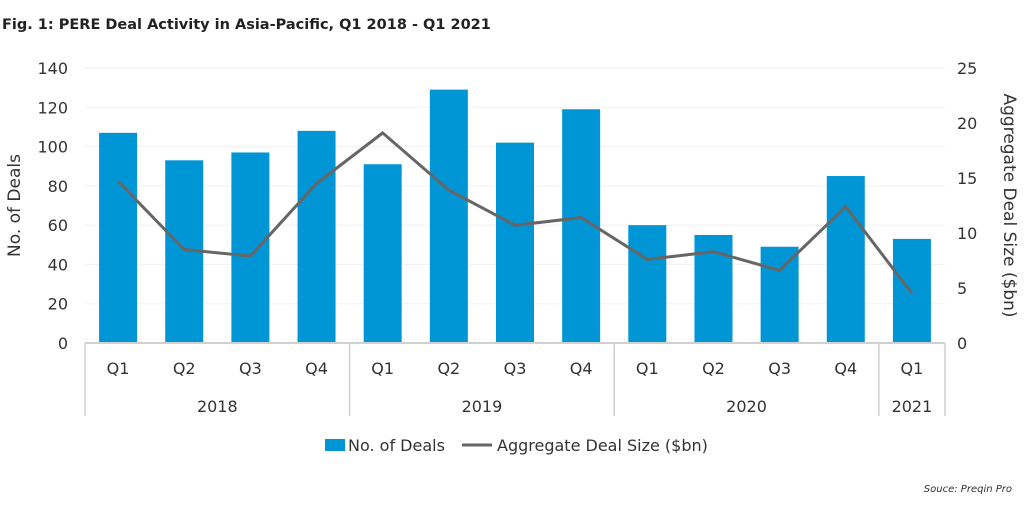  I want to click on y-tick-label: 120, so click(52, 107).